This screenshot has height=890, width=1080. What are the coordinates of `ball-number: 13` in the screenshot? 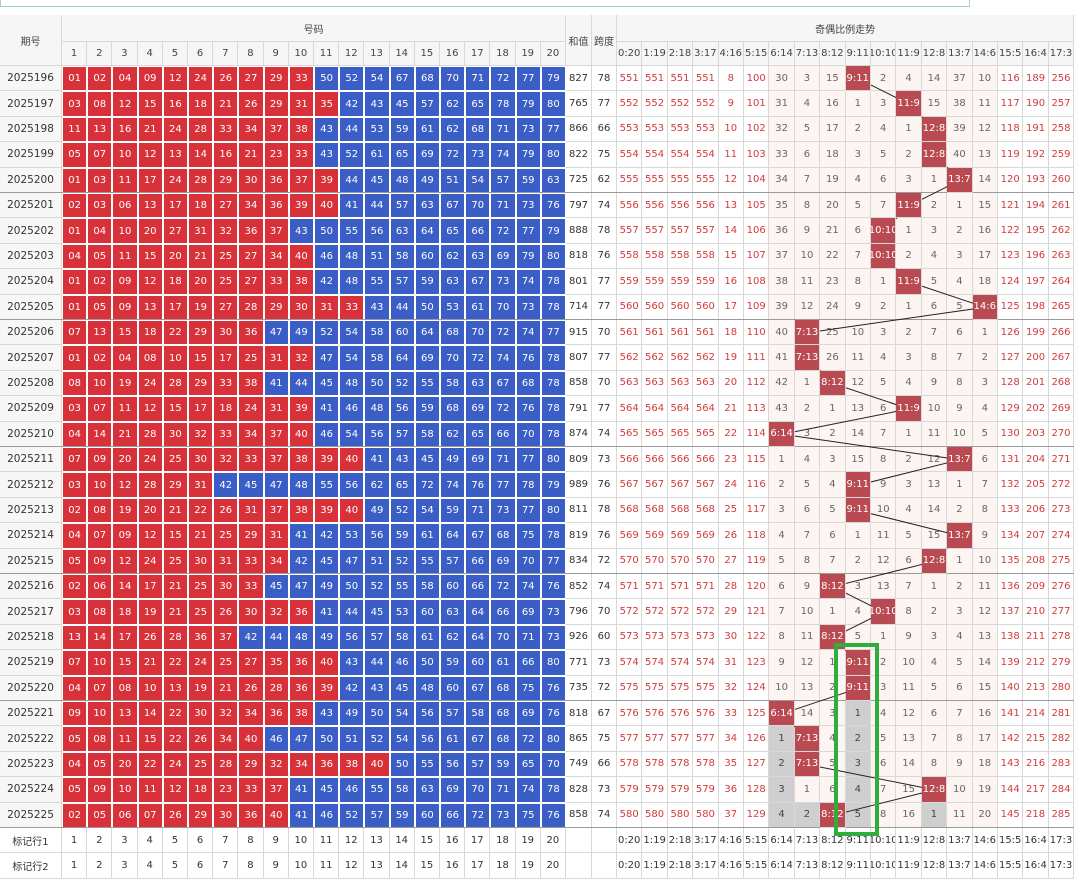 It's located at (100, 333).